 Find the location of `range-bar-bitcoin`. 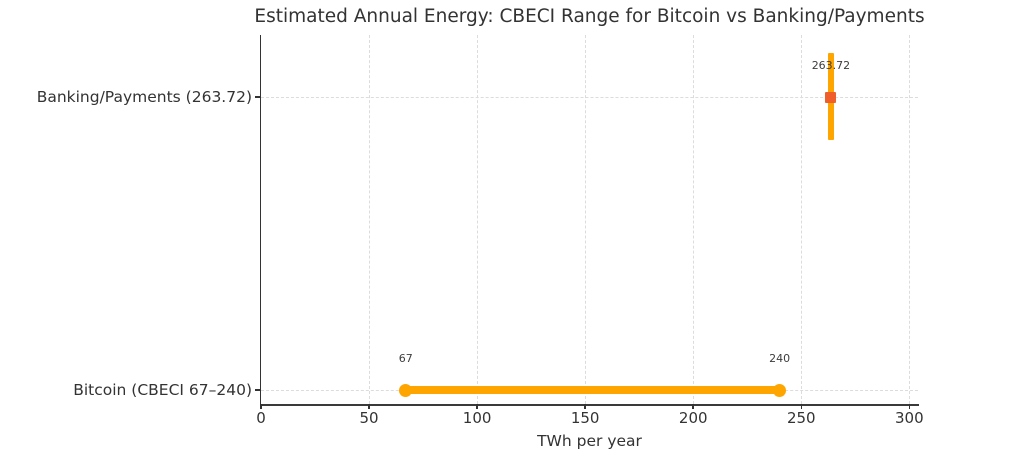

range-bar-bitcoin is located at coordinates (592, 390).